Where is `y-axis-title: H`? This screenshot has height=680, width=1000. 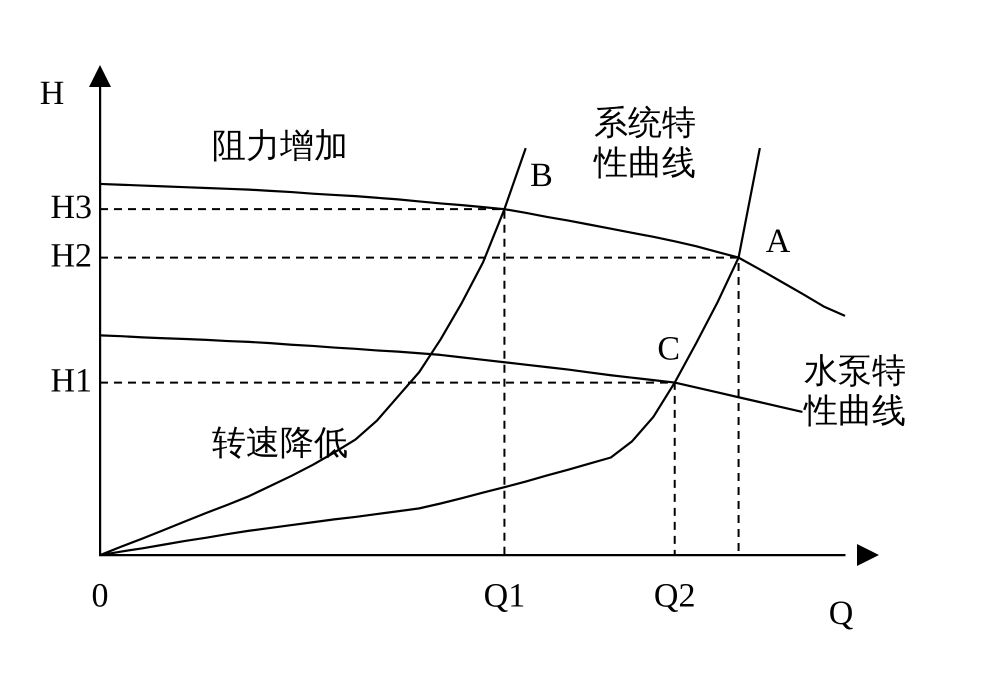 y-axis-title: H is located at coordinates (52, 93).